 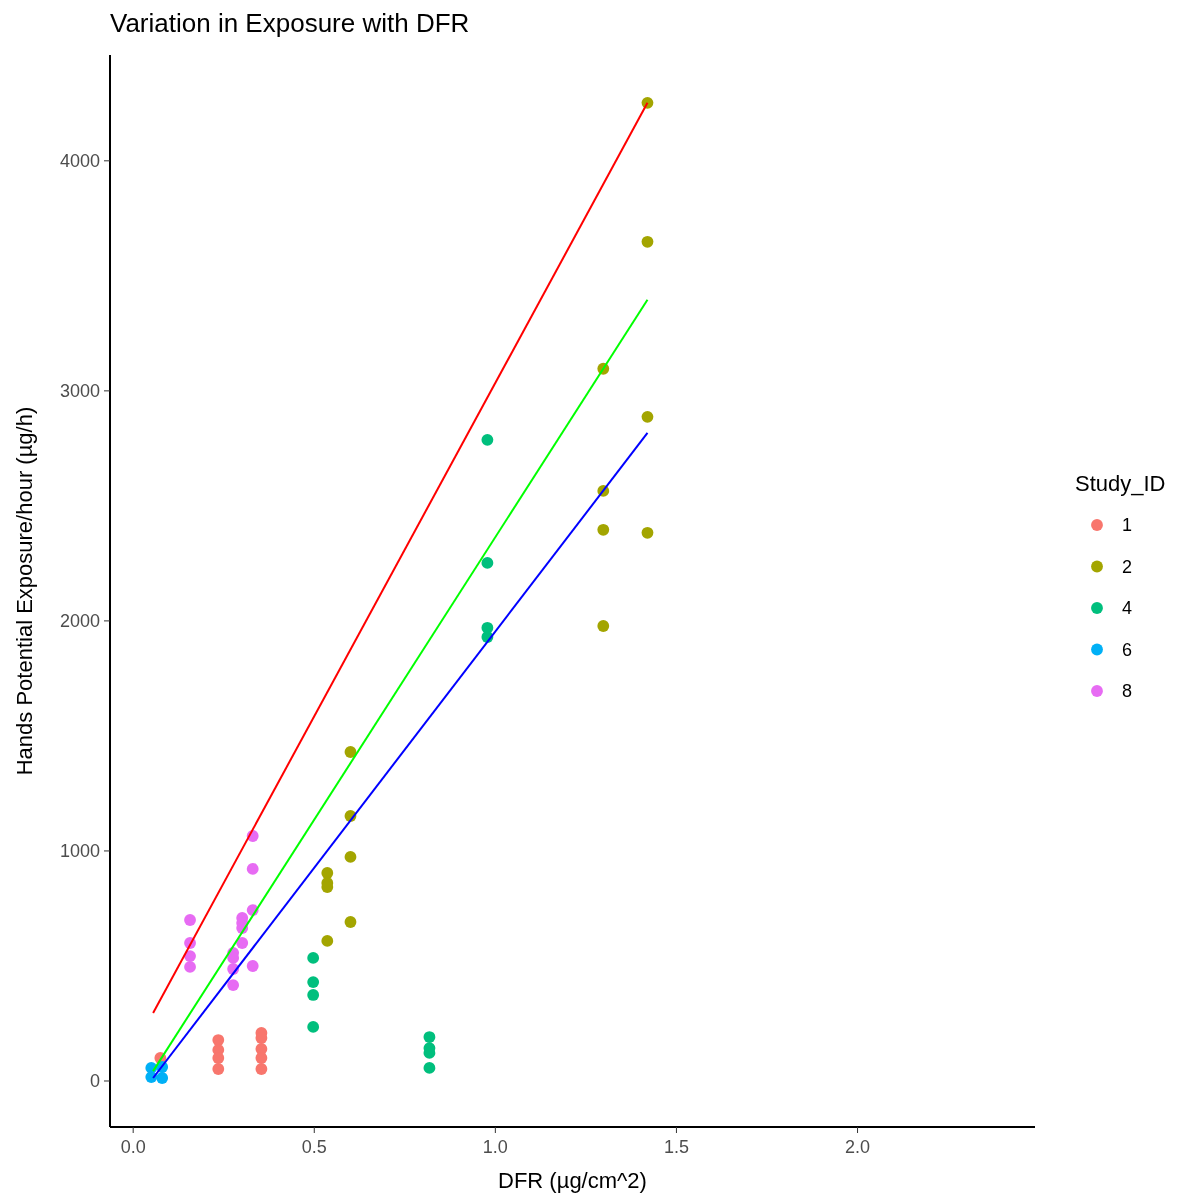 What do you see at coordinates (858, 1147) in the screenshot?
I see `x-tick-label: 2.0` at bounding box center [858, 1147].